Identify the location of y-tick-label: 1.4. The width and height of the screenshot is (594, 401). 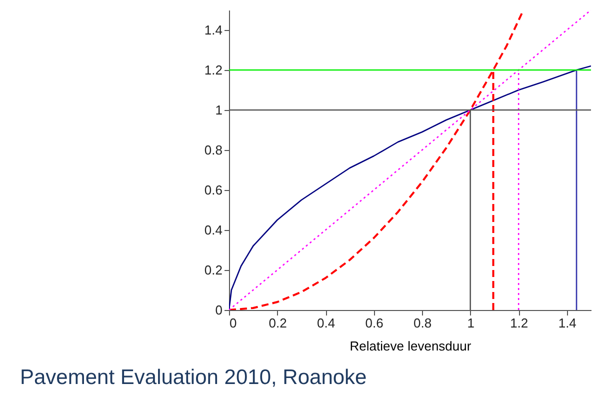
(213, 30).